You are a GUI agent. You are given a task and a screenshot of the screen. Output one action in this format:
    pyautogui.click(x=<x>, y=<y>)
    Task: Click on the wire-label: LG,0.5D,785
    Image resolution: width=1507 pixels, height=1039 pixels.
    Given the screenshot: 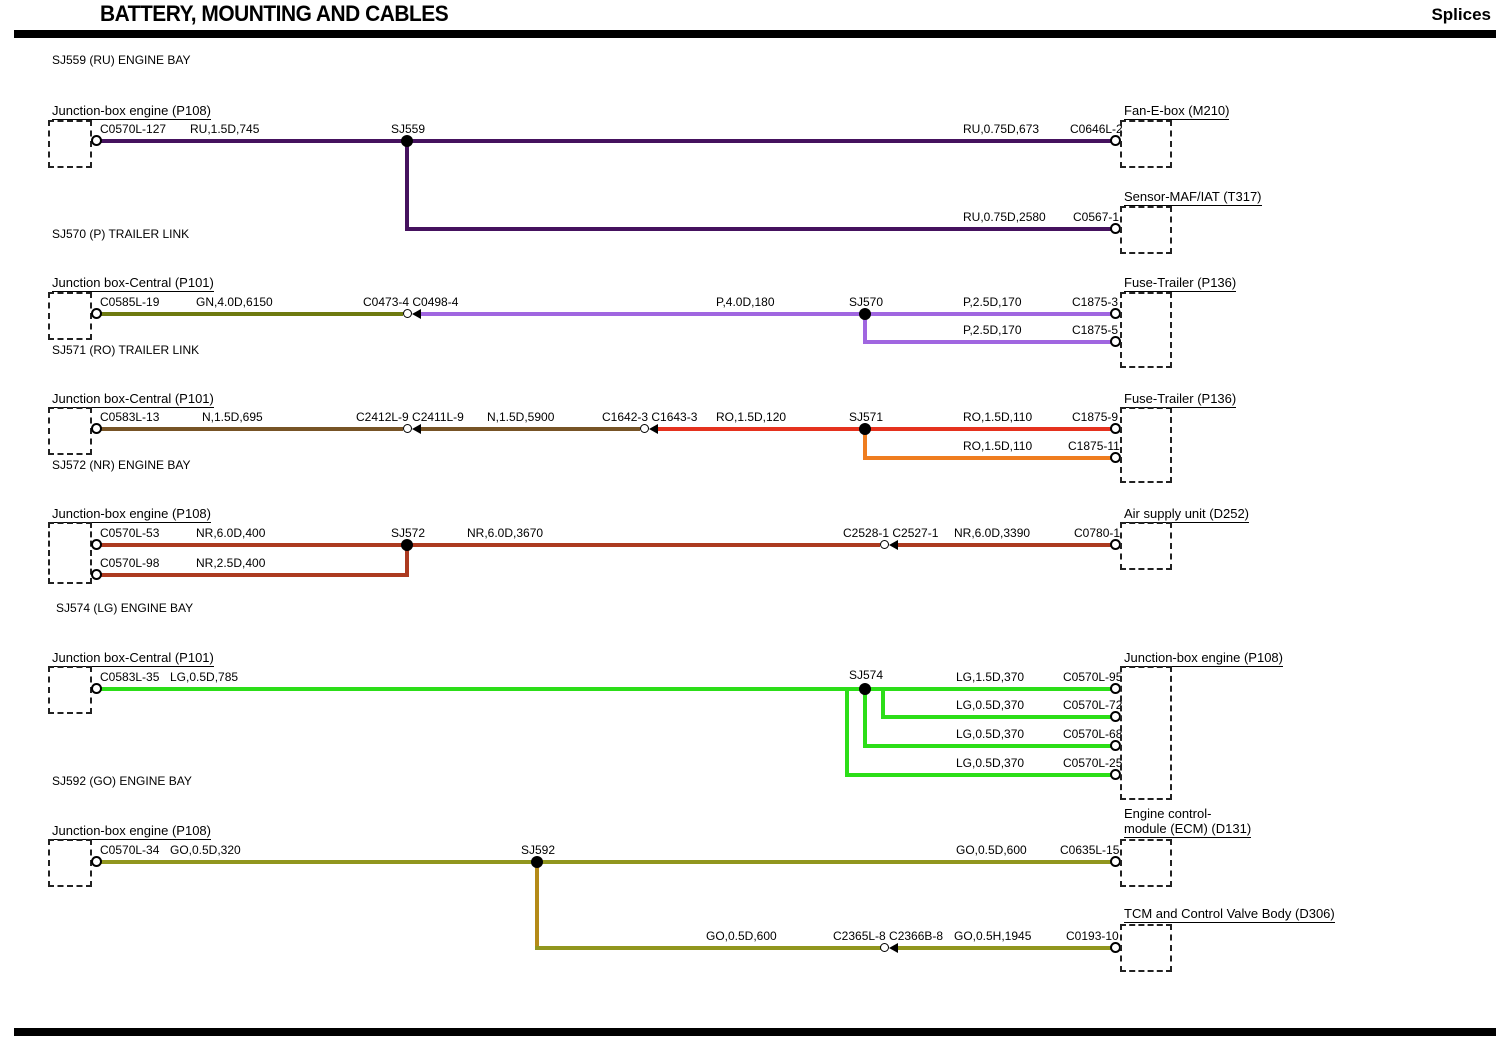 What is the action you would take?
    pyautogui.click(x=204, y=677)
    